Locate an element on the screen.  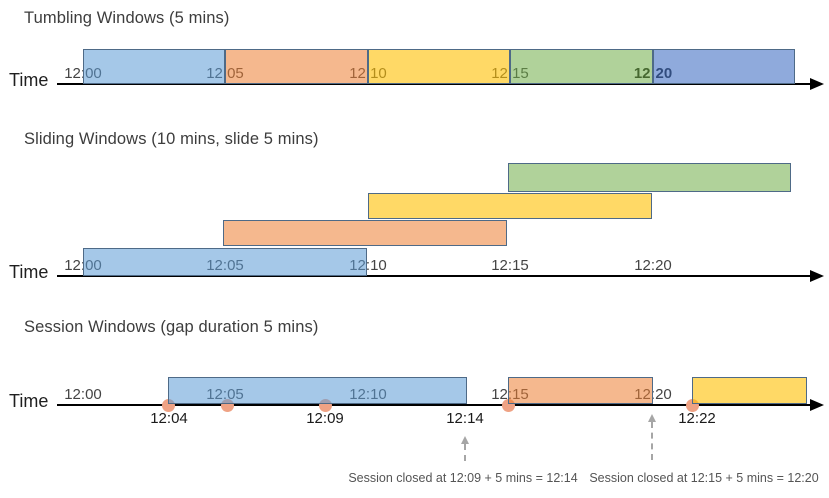
grid-time-label: 12:20 is located at coordinates (653, 265).